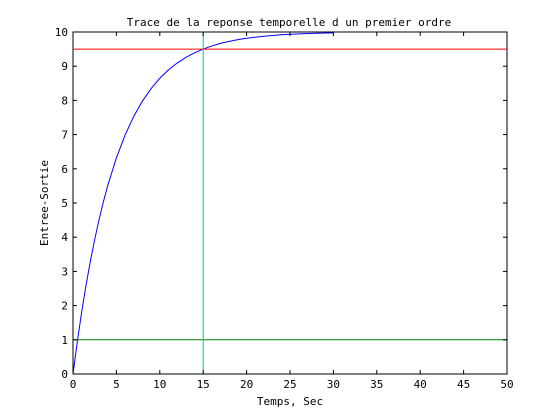 Image resolution: width=560 pixels, height=420 pixels. Describe the element at coordinates (290, 401) in the screenshot. I see `x-axis-title: Temps, Sec` at that location.